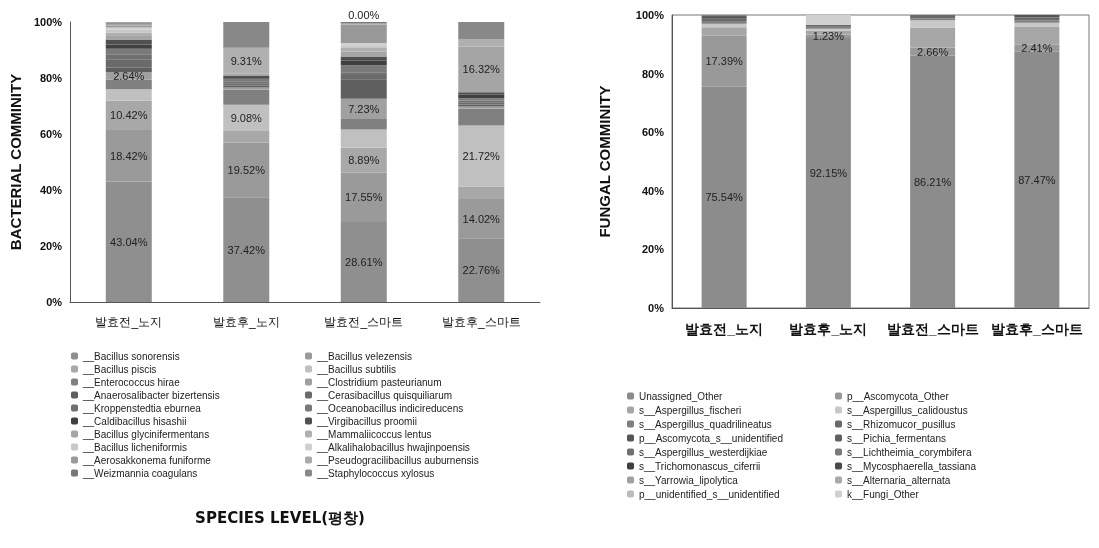 Image resolution: width=1099 pixels, height=548 pixels. Describe the element at coordinates (1037, 48) in the screenshot. I see `data-label: 2.41%` at that location.